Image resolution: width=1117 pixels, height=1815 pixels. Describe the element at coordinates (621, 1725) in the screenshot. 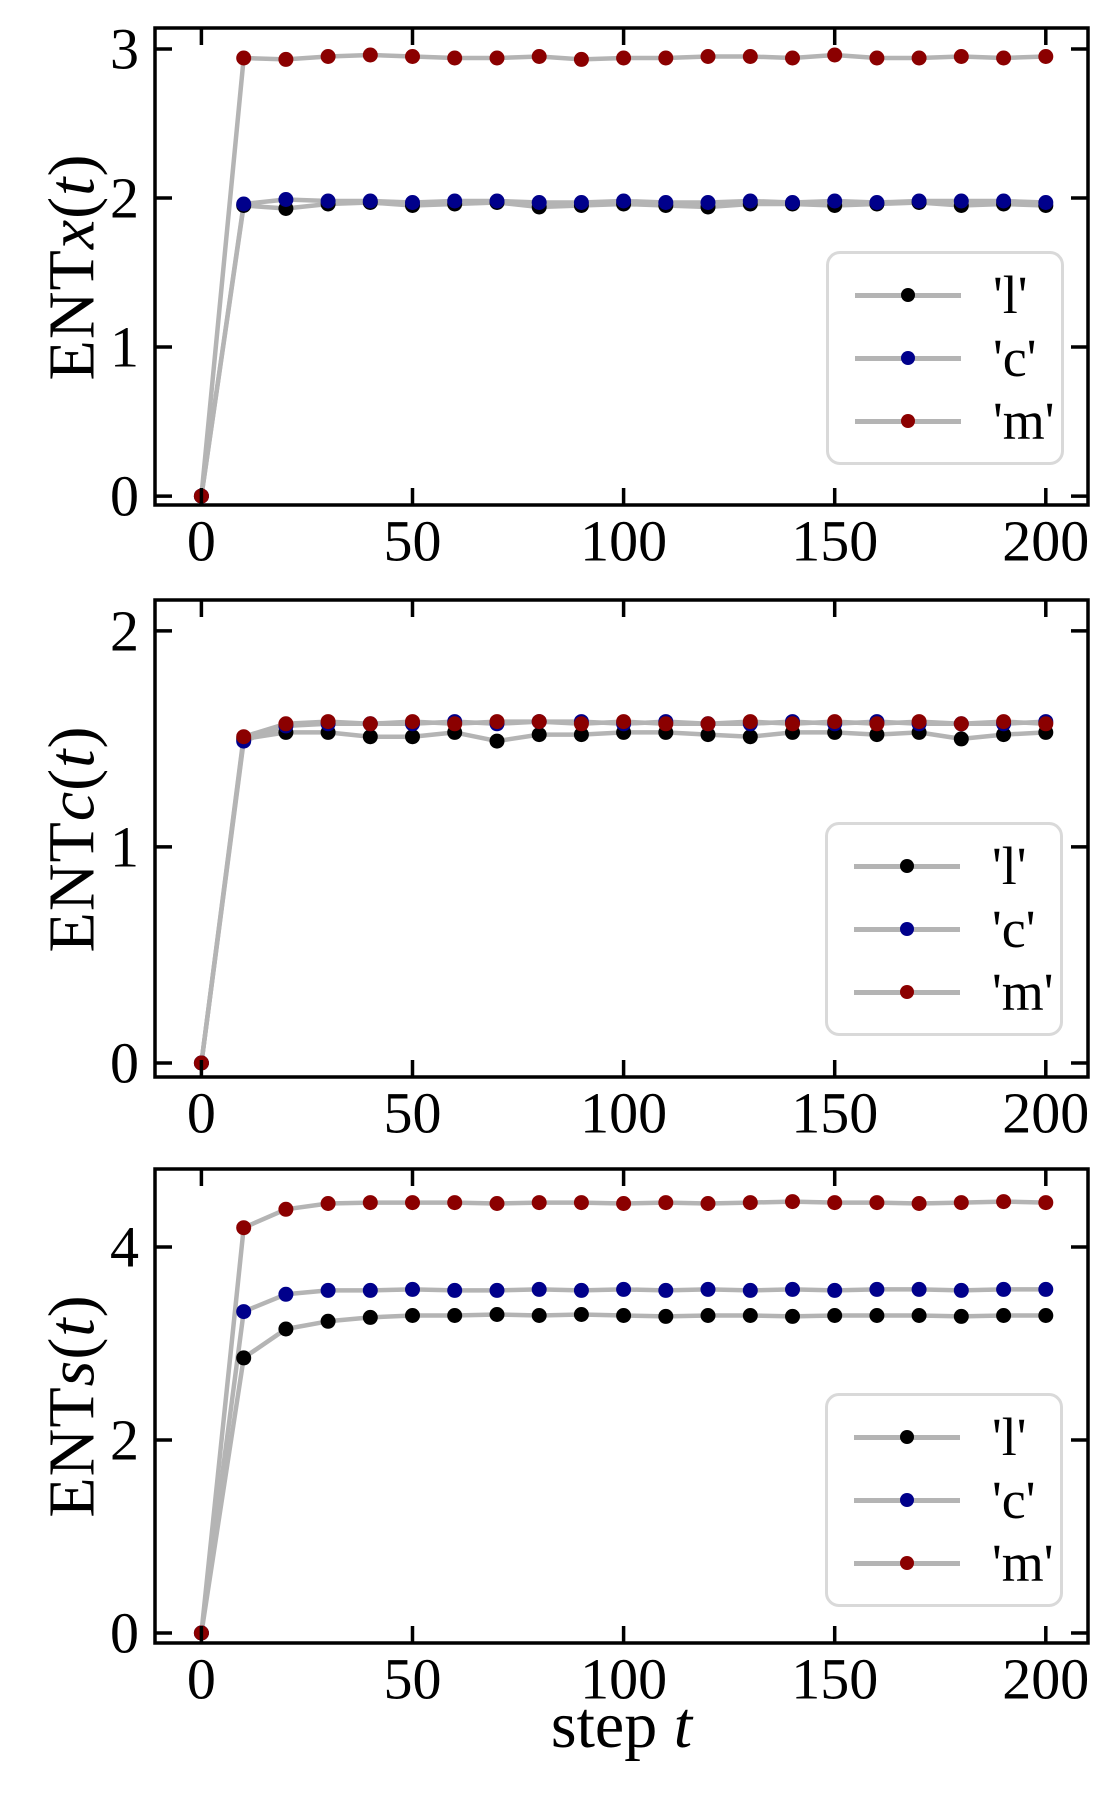

I see `x-axis-label: step t` at that location.